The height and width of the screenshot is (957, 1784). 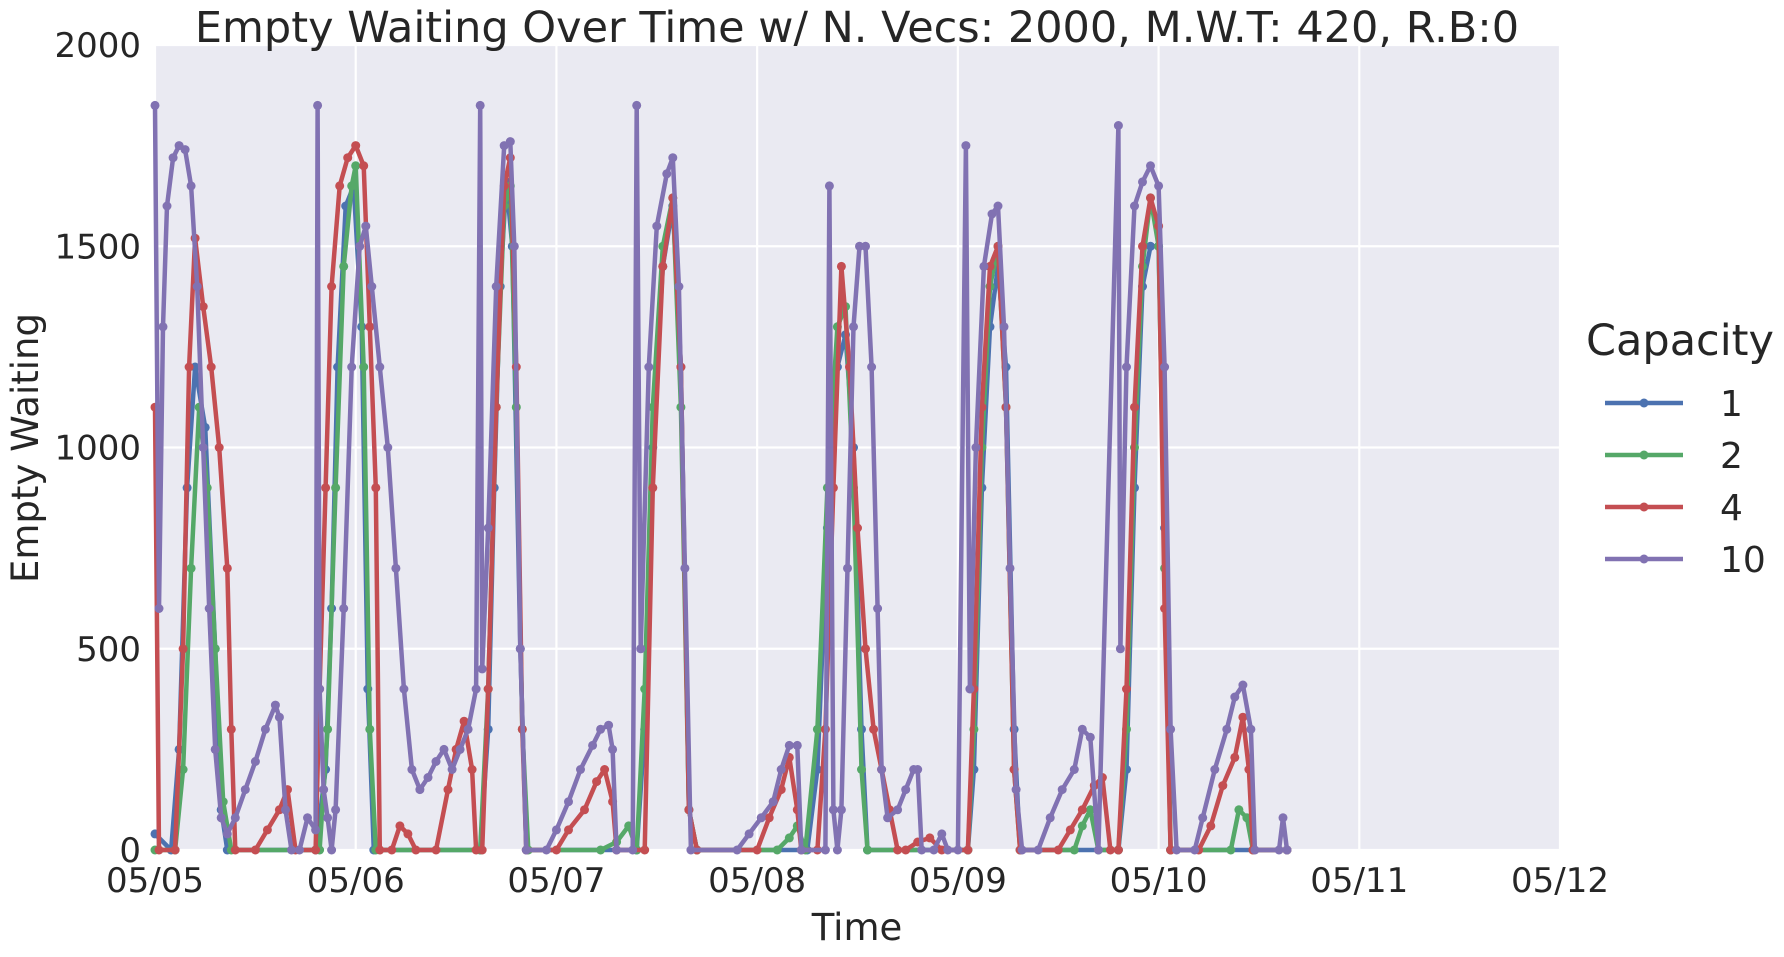 What do you see at coordinates (108, 650) in the screenshot?
I see `y-tick-label: 500` at bounding box center [108, 650].